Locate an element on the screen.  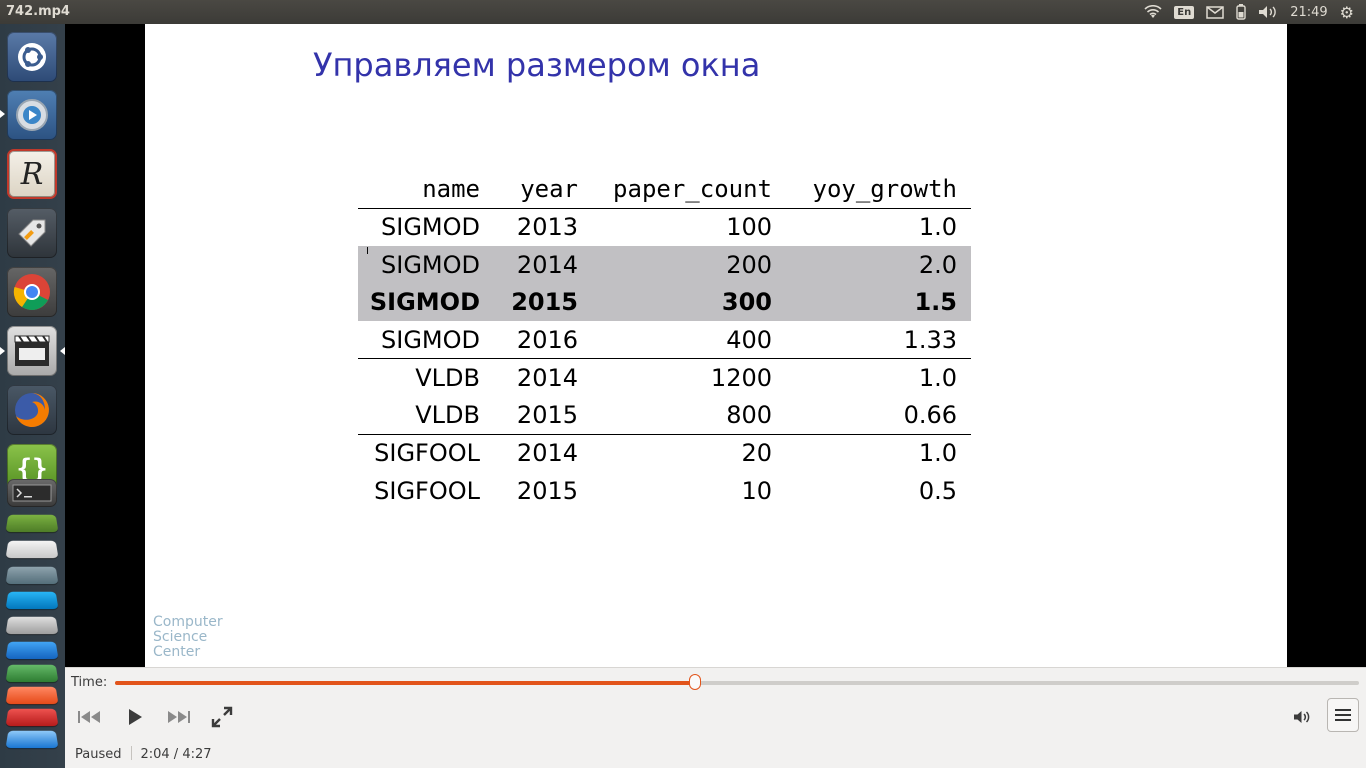
volume-button is located at coordinates (1302, 717).